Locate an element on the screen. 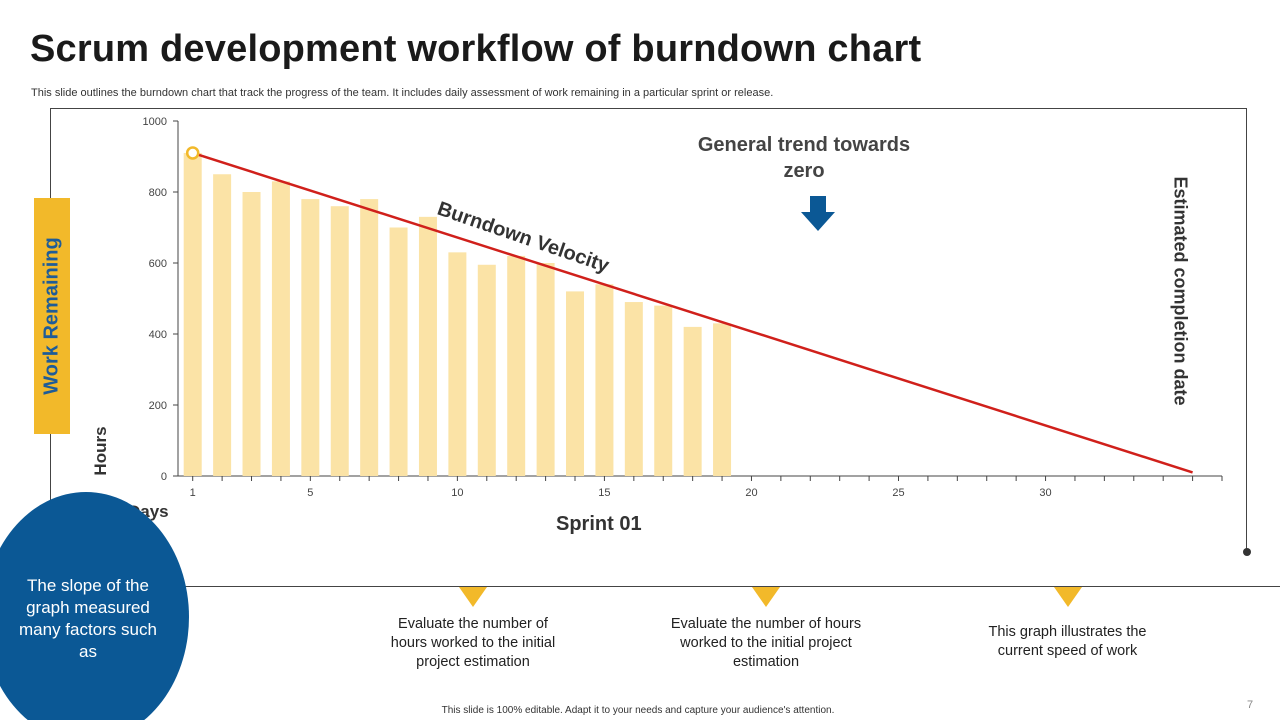 The width and height of the screenshot is (1280, 720). y-axis-label: Hours is located at coordinates (100, 451).